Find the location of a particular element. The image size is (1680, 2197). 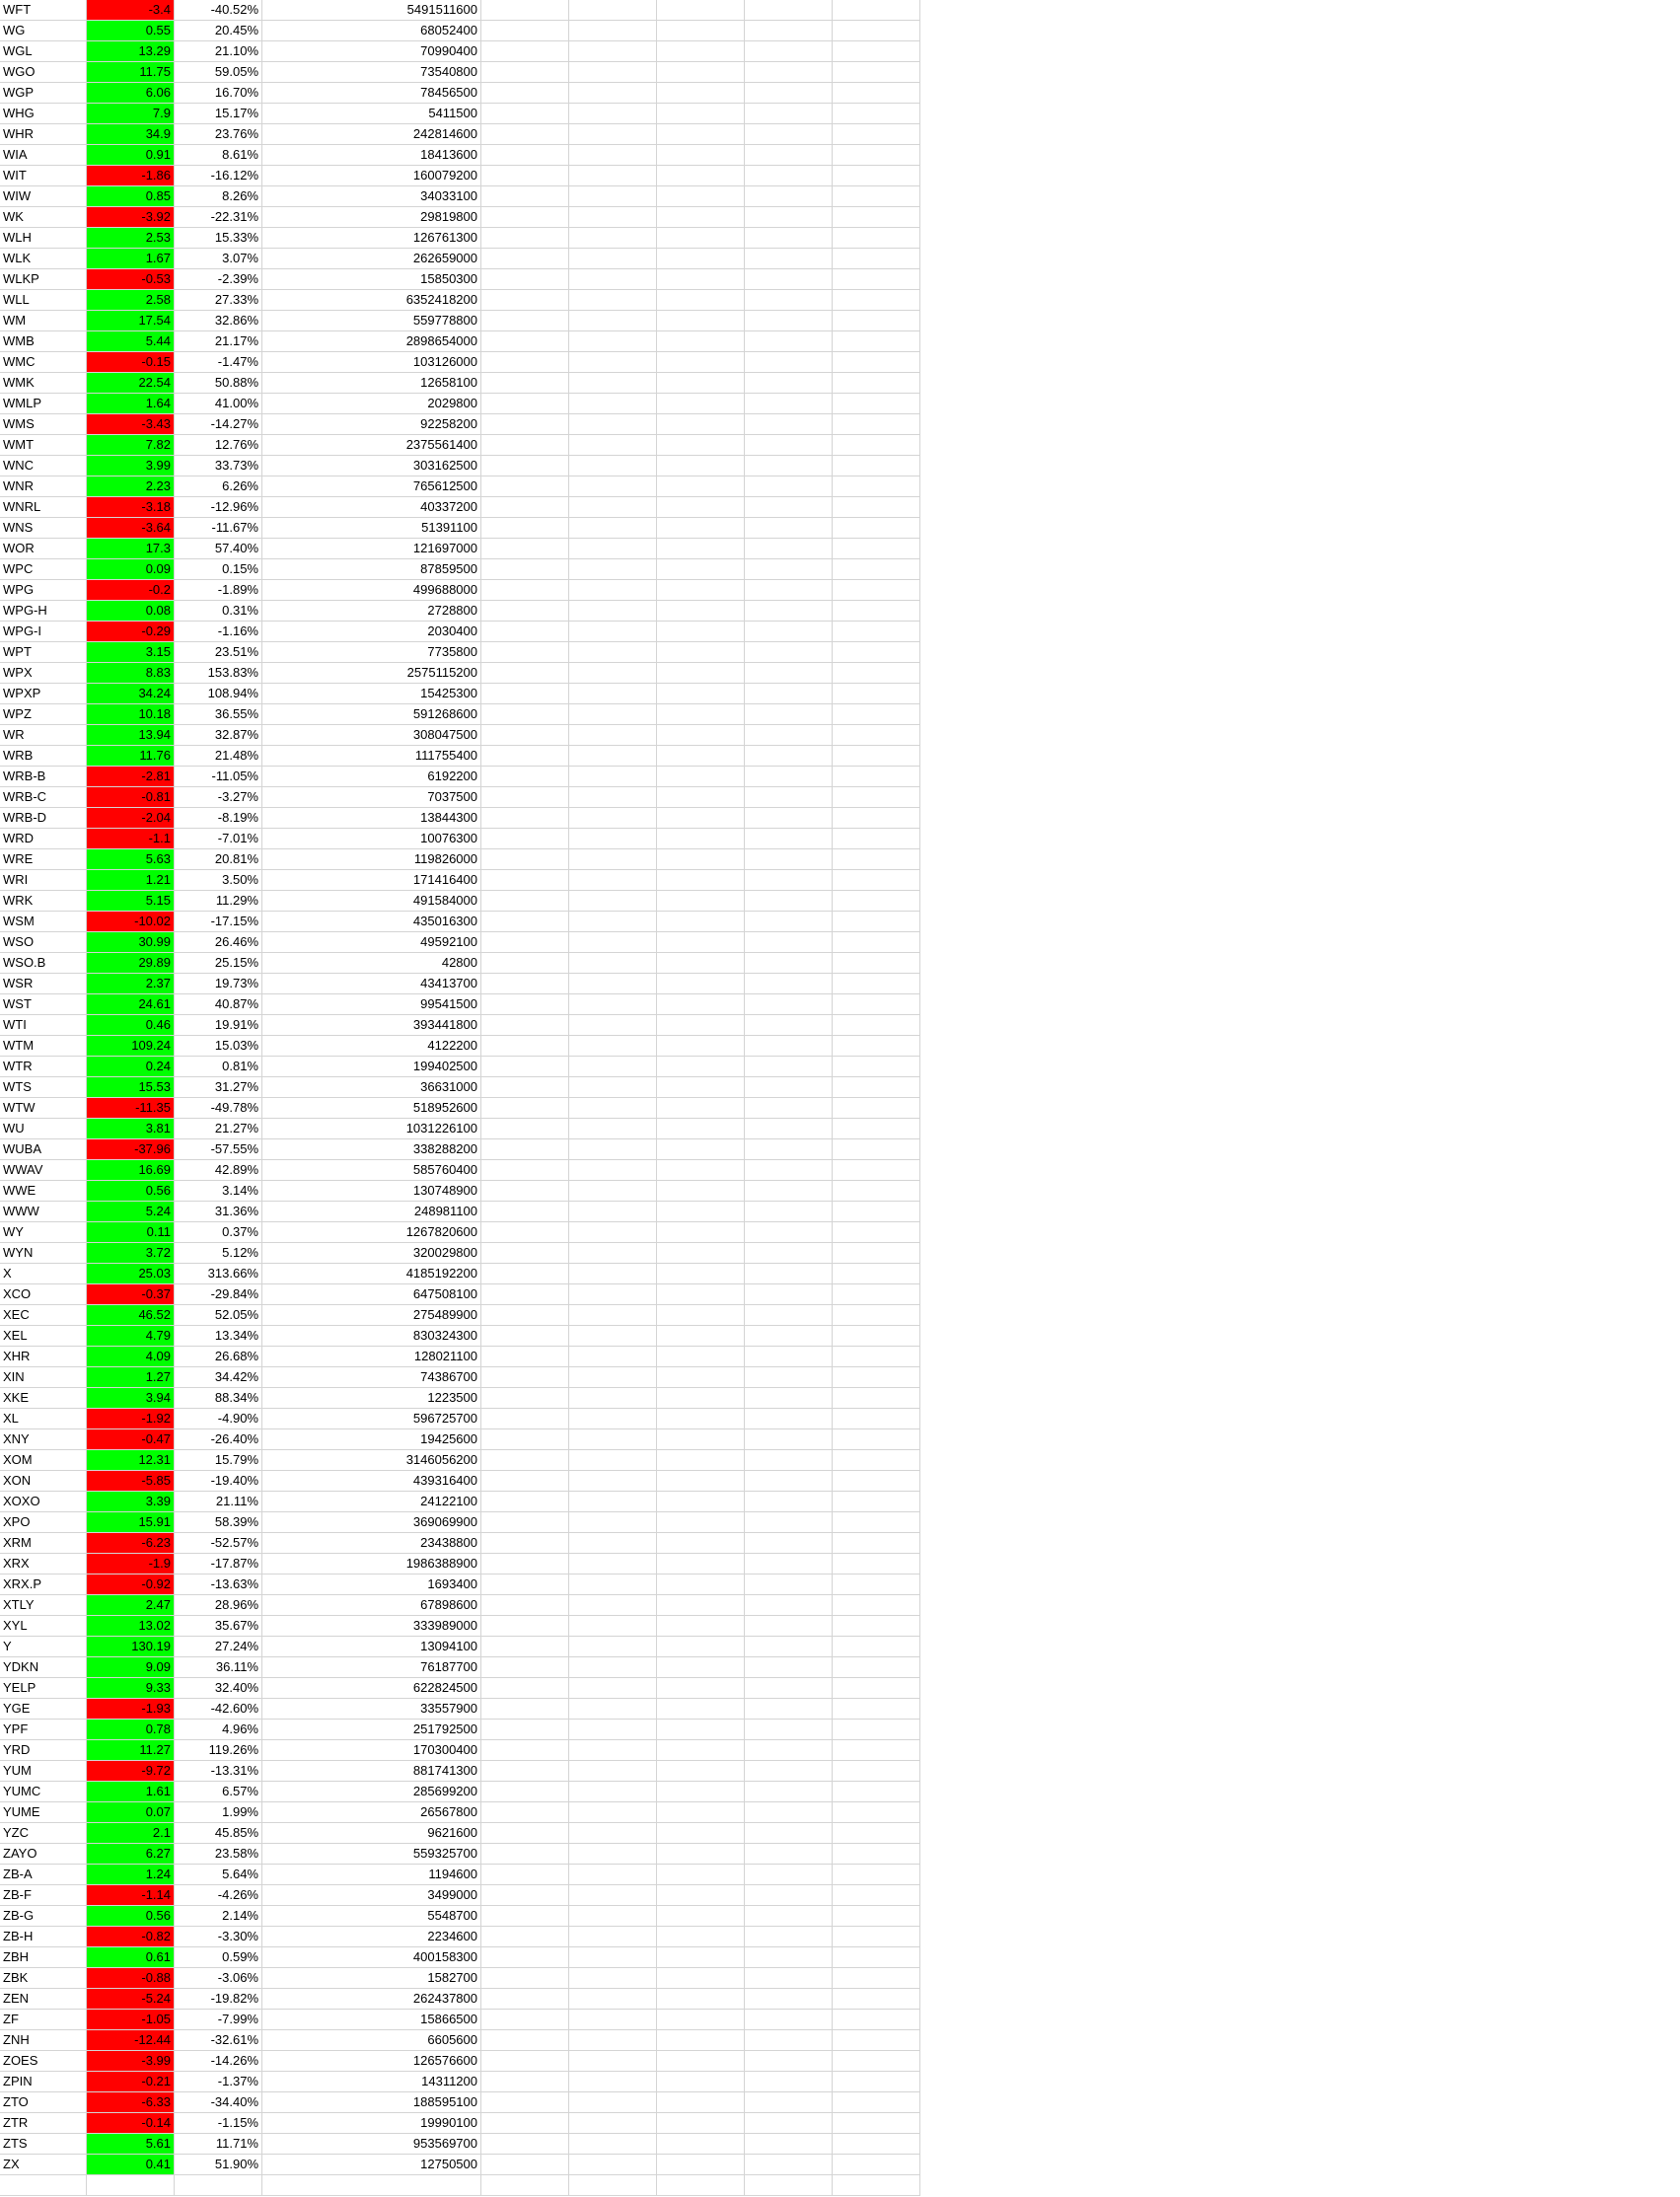

change-cell: -9.72 is located at coordinates (131, 1771).